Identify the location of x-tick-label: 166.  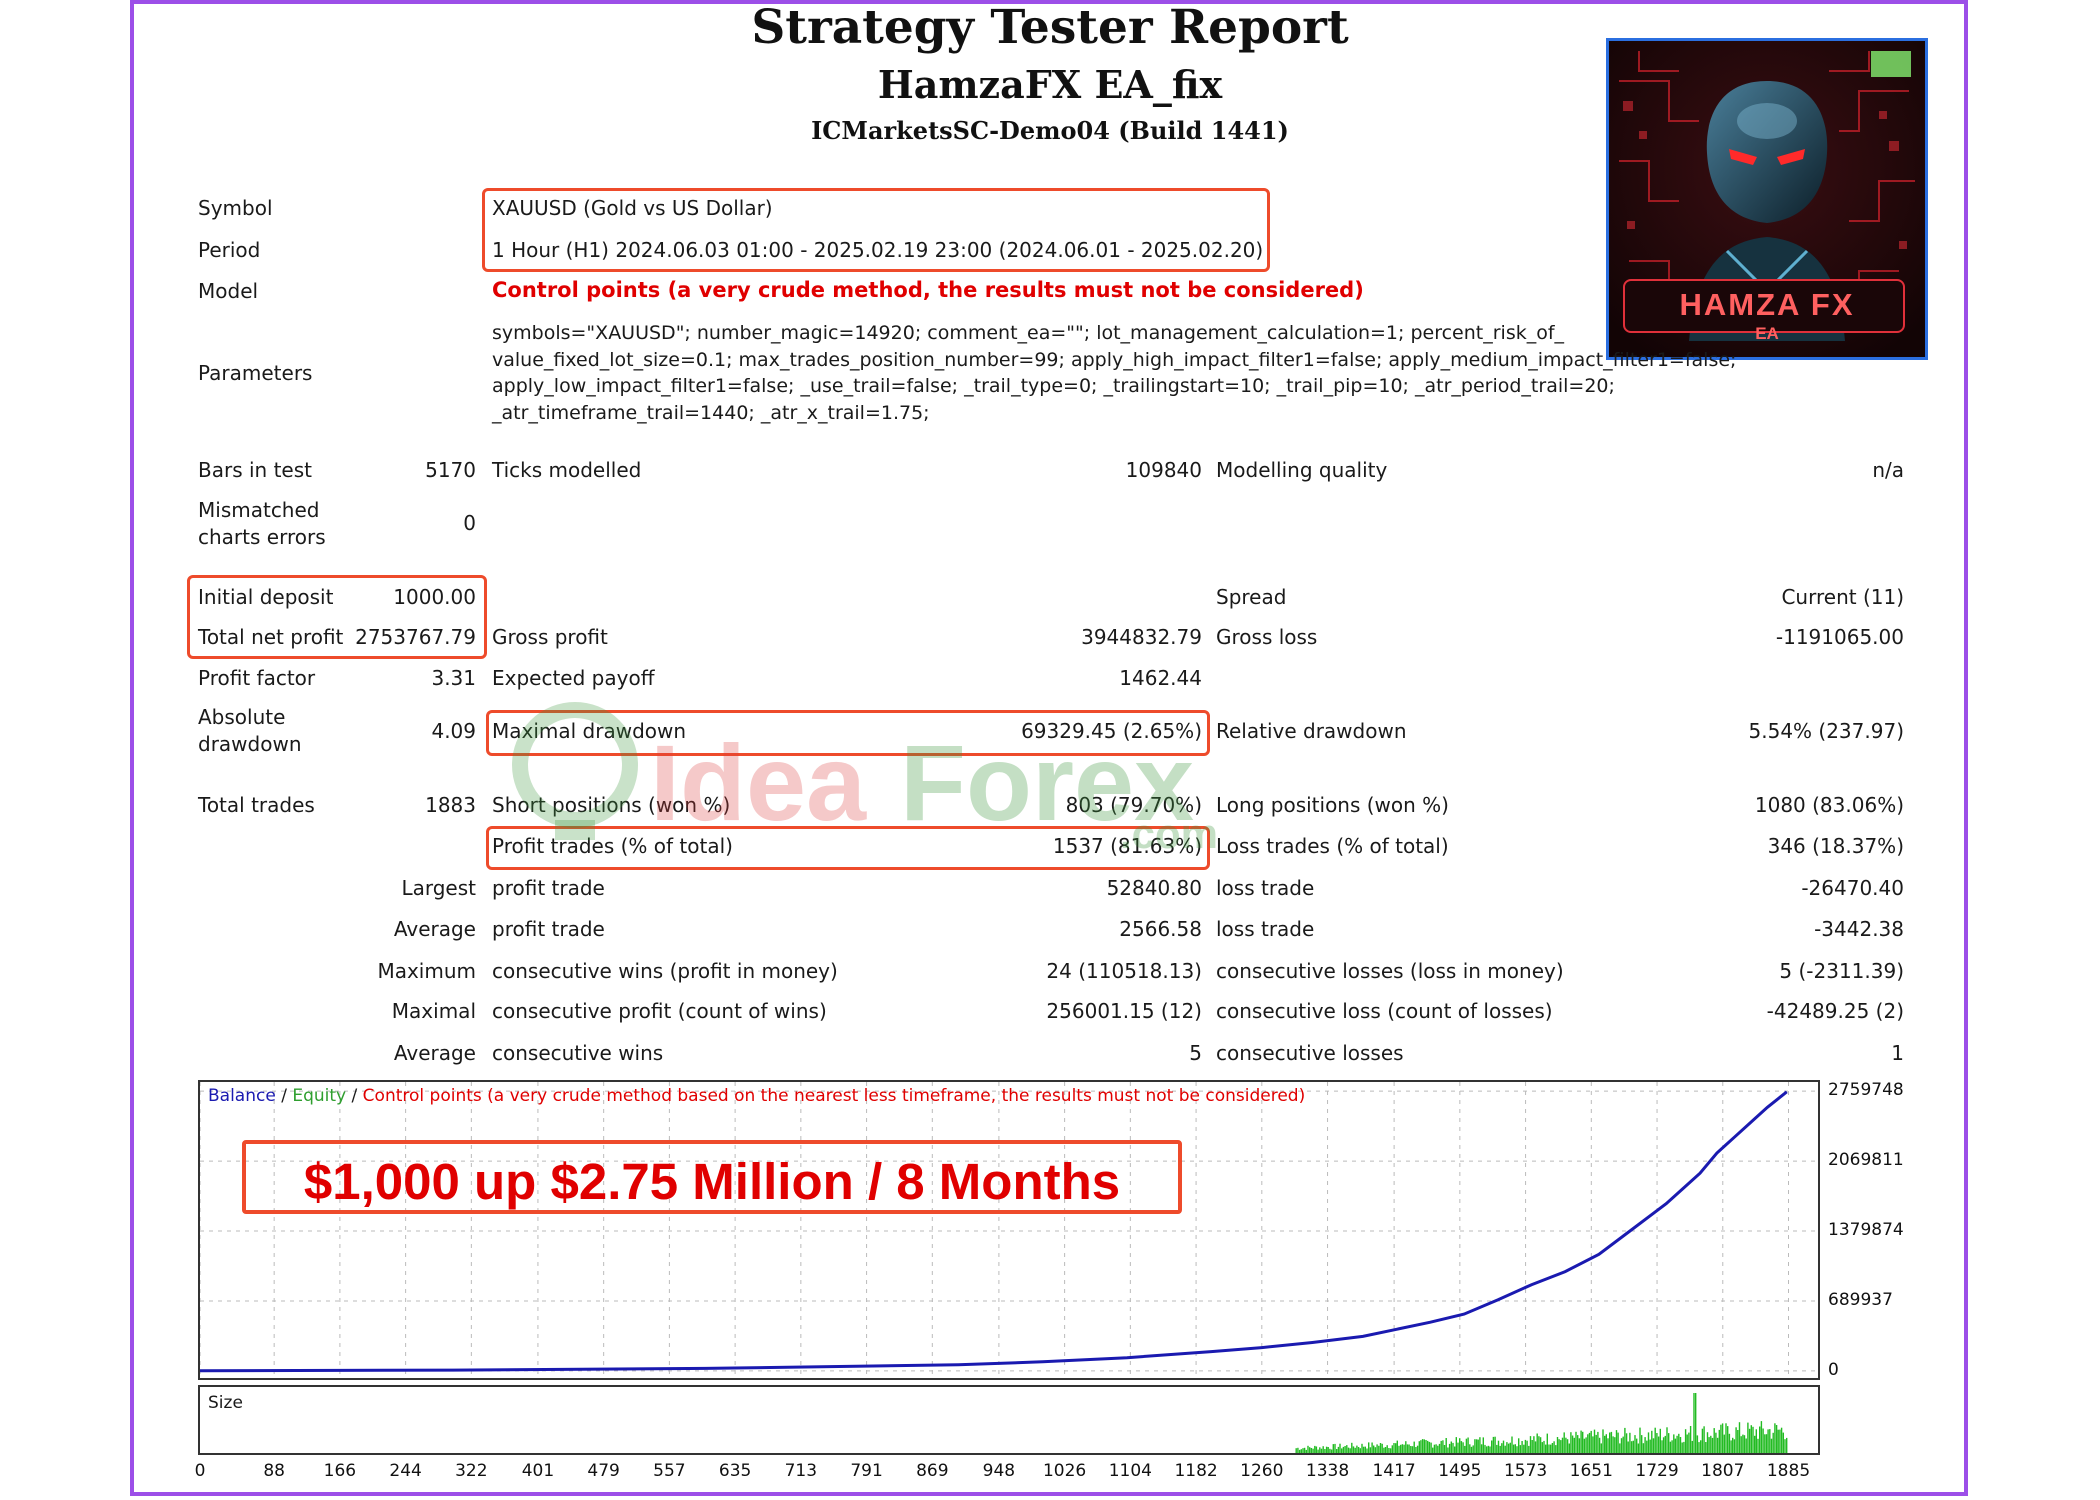
(340, 1471).